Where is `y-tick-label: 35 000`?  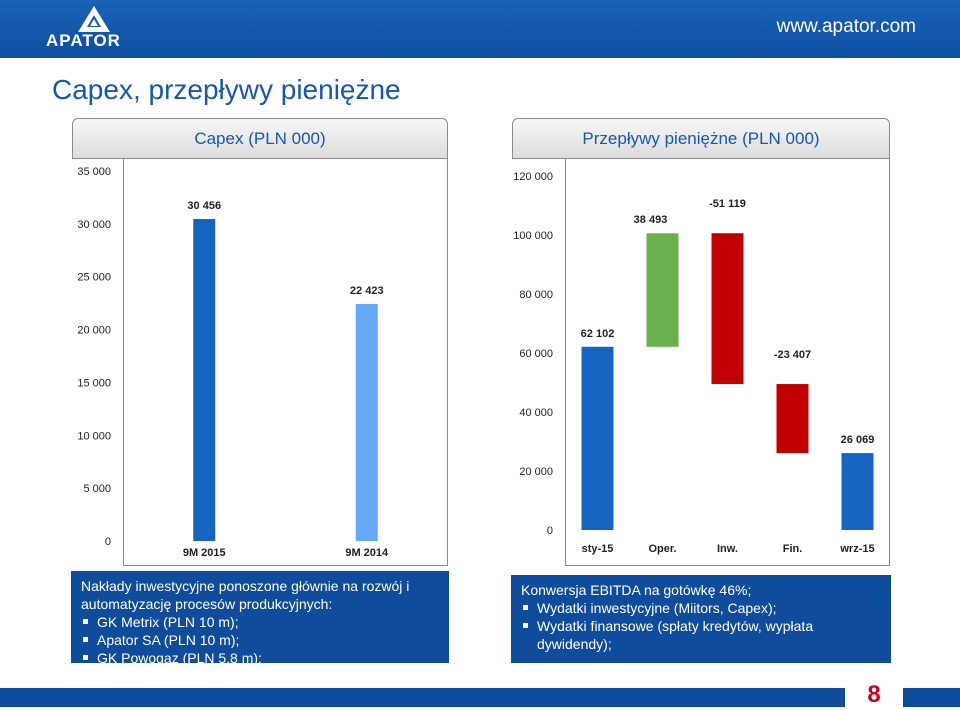 y-tick-label: 35 000 is located at coordinates (94, 172).